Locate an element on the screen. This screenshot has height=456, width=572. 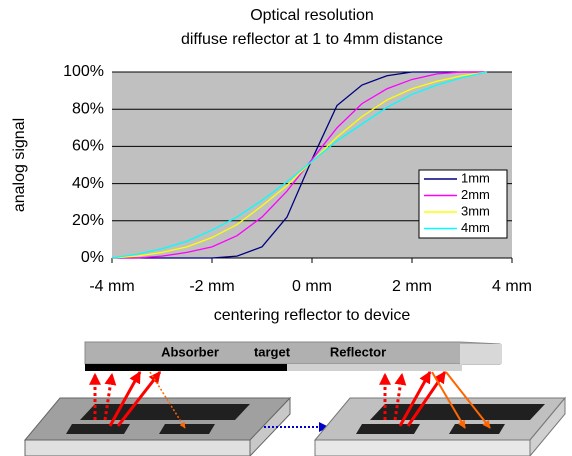
y-tick-label: 80% is located at coordinates (88, 108).